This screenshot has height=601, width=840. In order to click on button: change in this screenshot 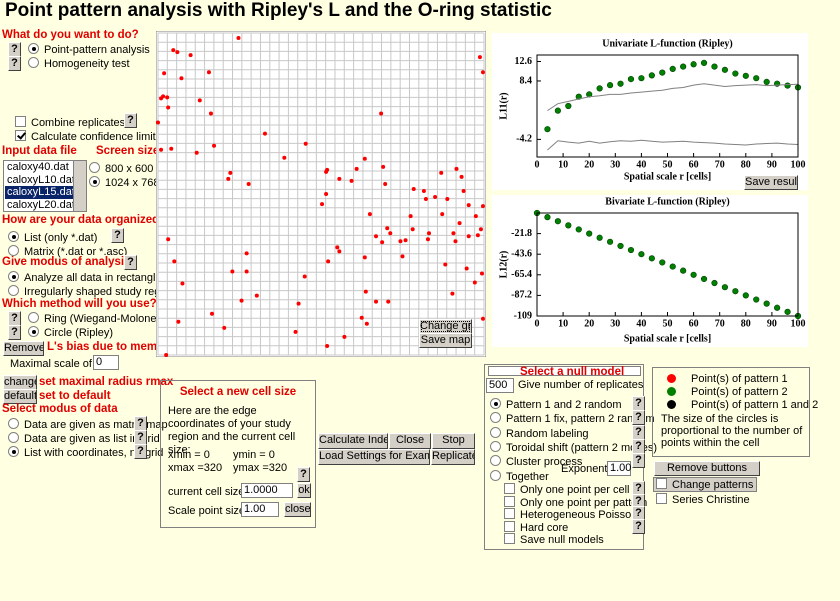, I will do `click(20, 382)`.